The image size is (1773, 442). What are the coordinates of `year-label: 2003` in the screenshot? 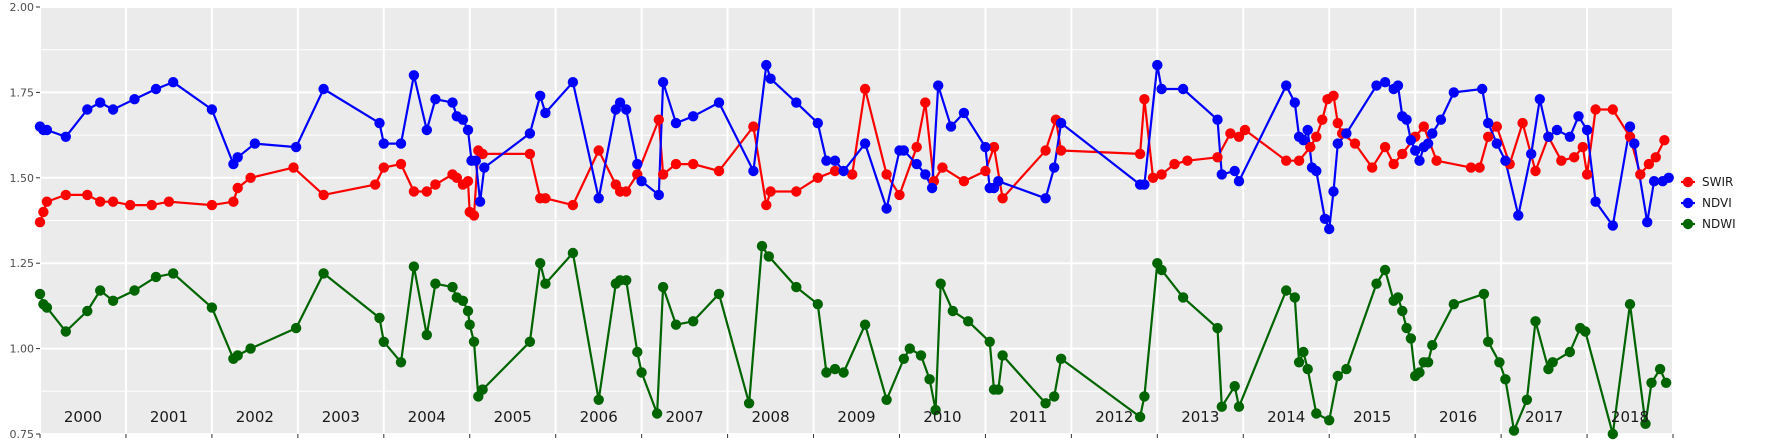 It's located at (341, 417).